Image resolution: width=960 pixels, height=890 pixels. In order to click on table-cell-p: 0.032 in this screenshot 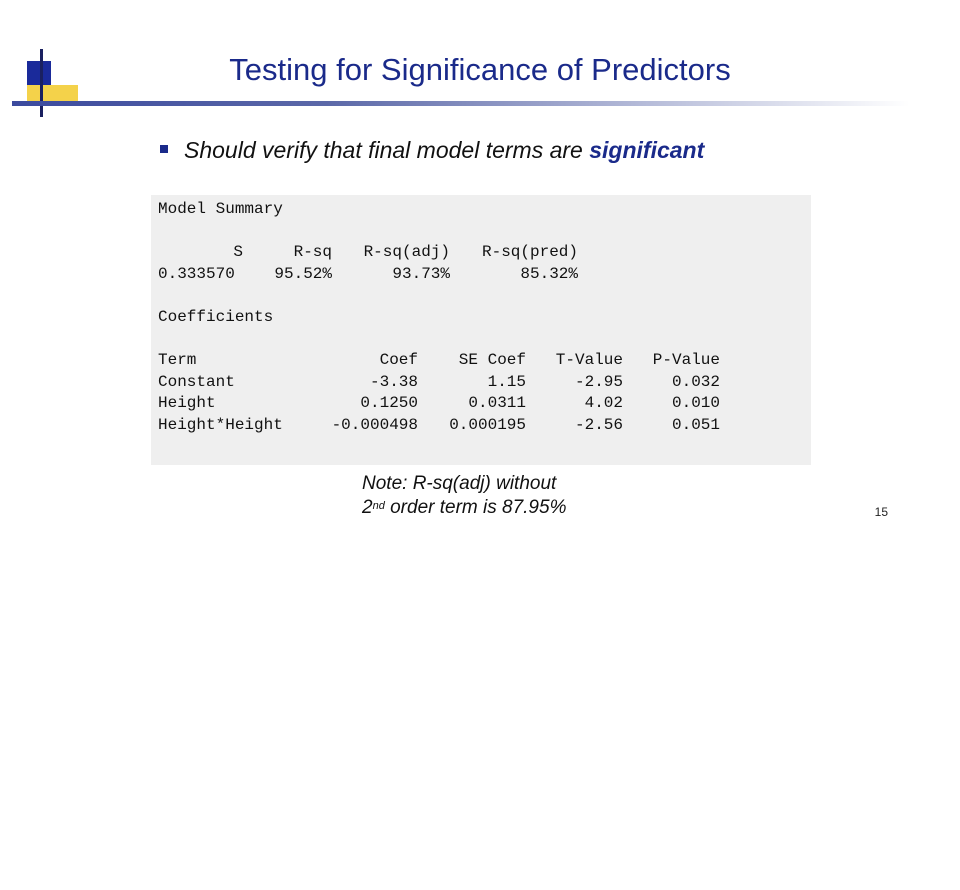, I will do `click(695, 381)`.